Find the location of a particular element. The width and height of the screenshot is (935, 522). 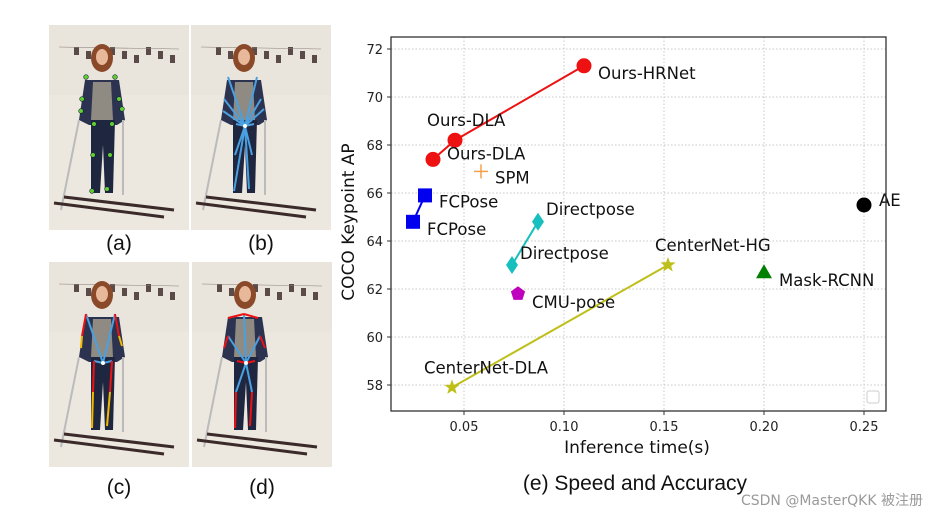

skier-tree-offsets-image is located at coordinates (262, 364).